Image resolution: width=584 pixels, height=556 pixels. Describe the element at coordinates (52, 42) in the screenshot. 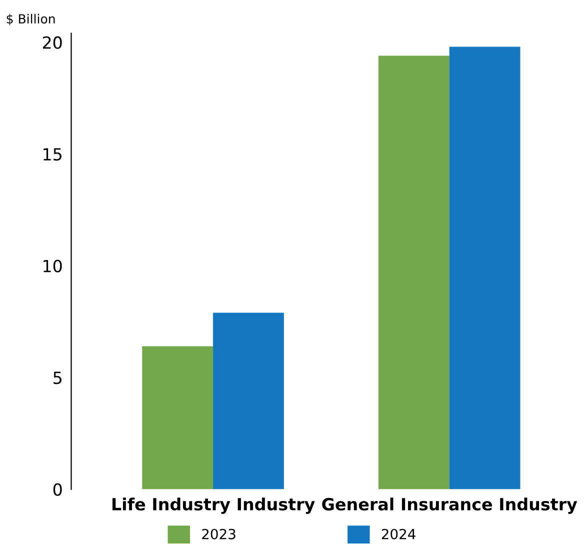

I see `y-tick-label: 20` at that location.